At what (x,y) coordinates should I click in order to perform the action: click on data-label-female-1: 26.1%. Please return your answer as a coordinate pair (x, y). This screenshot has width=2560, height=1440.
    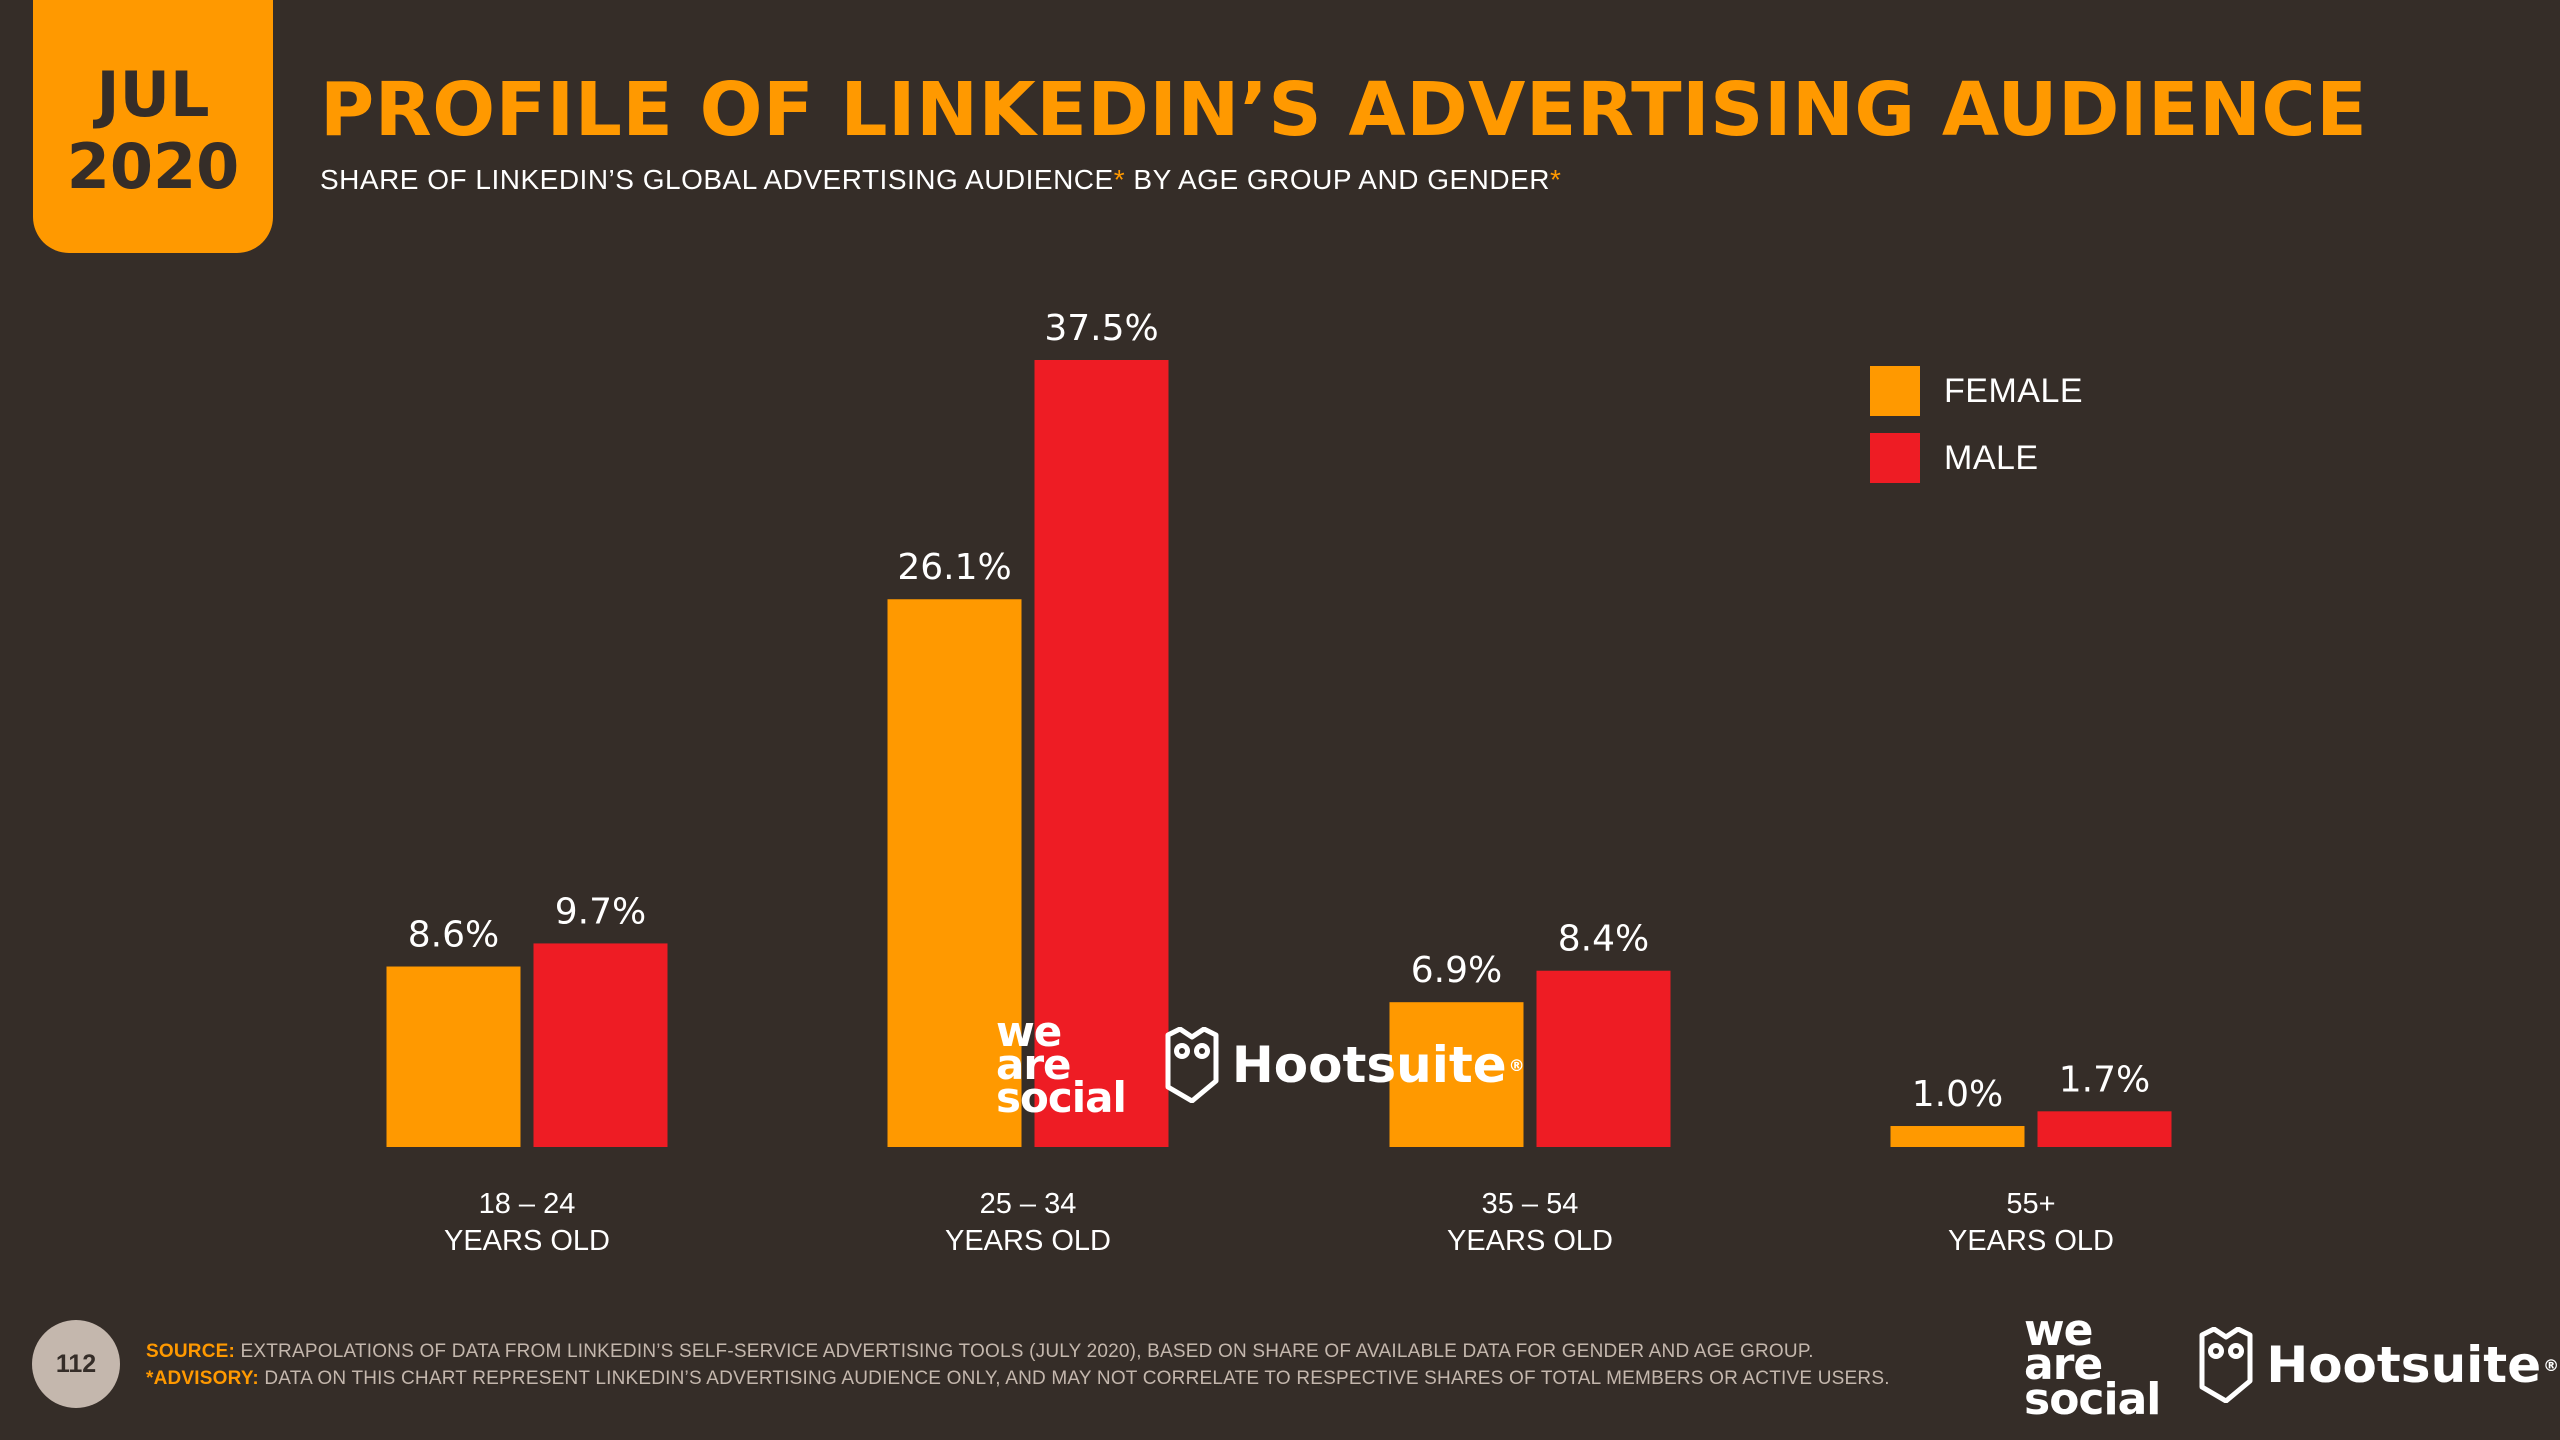
    Looking at the image, I should click on (954, 567).